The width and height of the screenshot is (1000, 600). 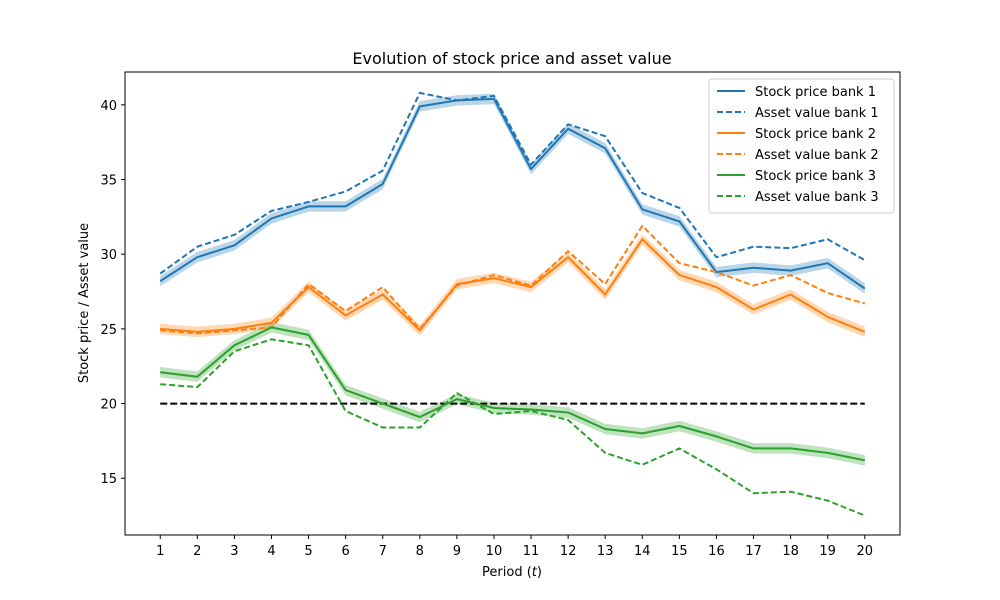 I want to click on x-tick-label: 4, so click(x=271, y=551).